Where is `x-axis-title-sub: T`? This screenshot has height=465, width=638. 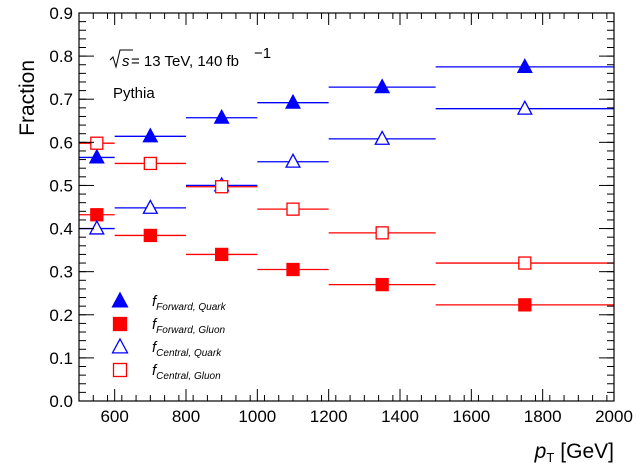
x-axis-title-sub: T is located at coordinates (550, 457).